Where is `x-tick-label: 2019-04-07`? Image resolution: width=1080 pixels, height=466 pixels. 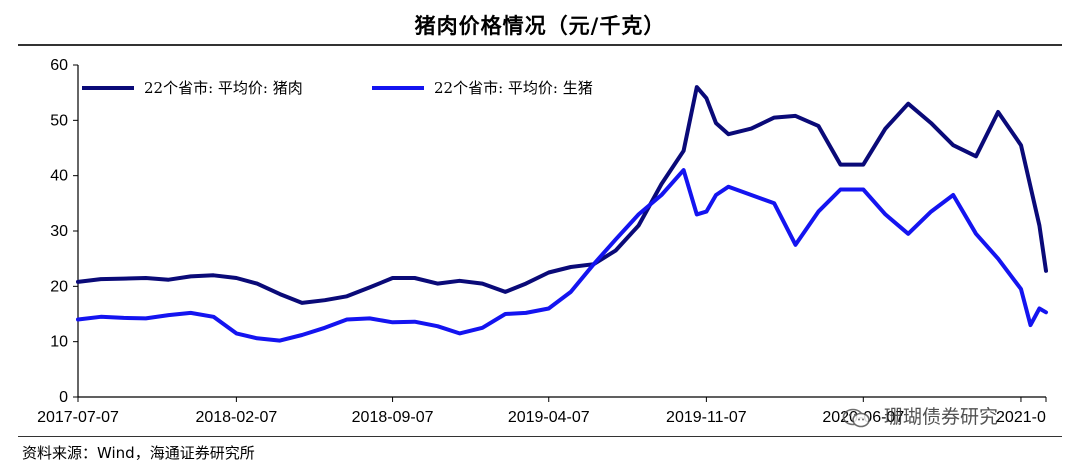 x-tick-label: 2019-04-07 is located at coordinates (549, 417).